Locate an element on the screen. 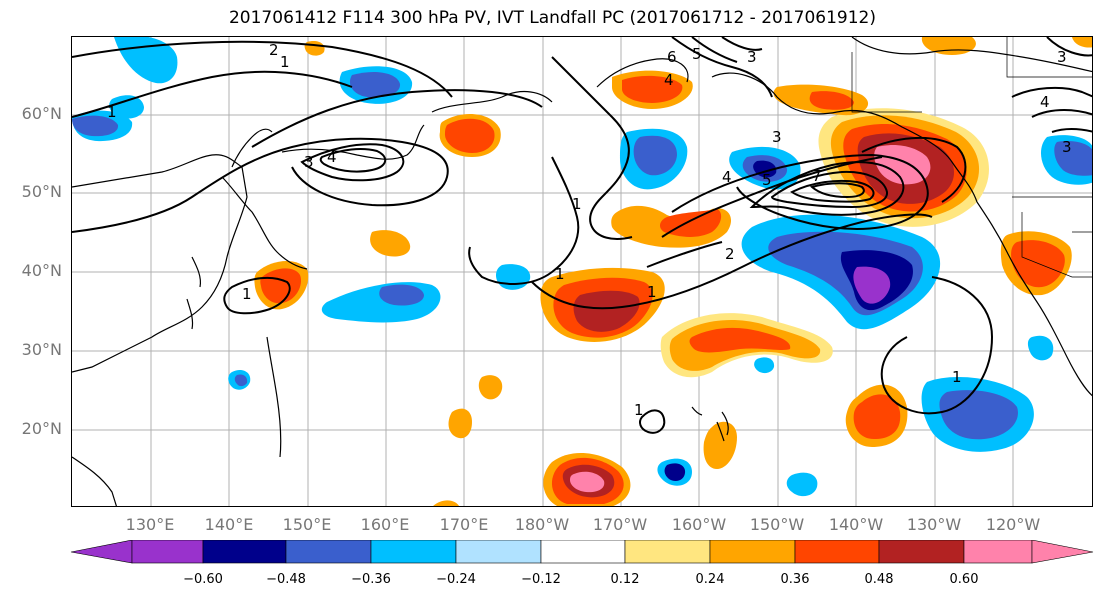  colorbar-segments is located at coordinates (582, 552).